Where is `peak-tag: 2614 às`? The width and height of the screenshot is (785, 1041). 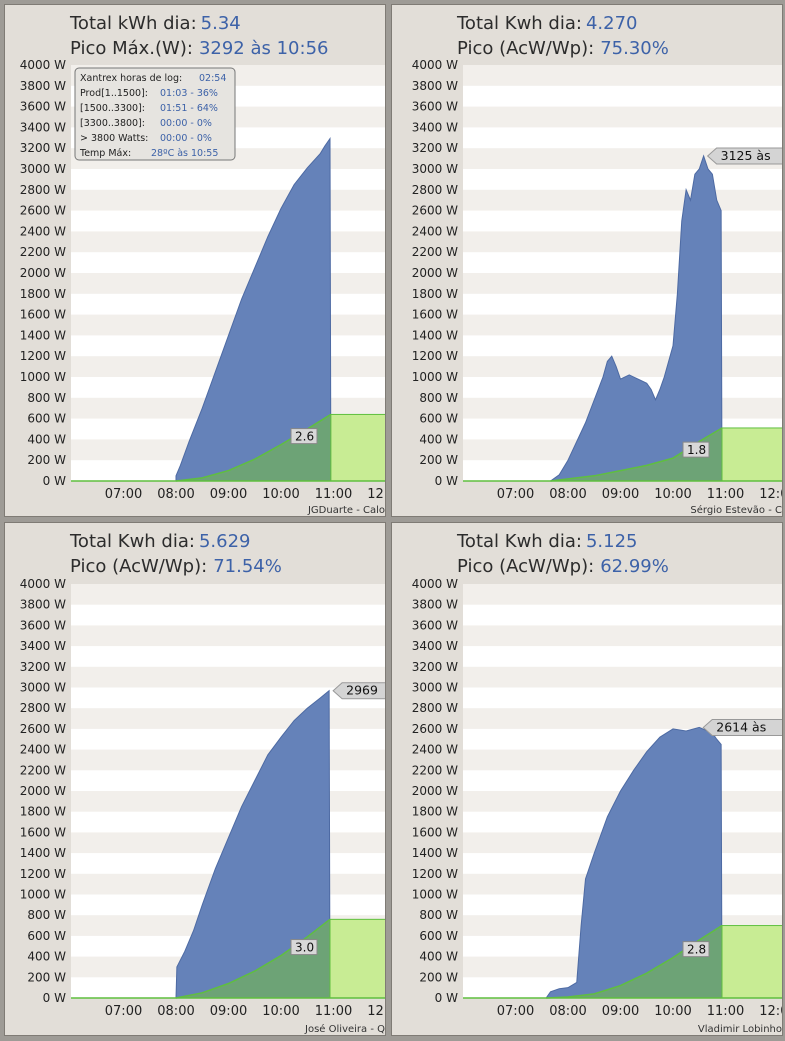 peak-tag: 2614 às is located at coordinates (742, 727).